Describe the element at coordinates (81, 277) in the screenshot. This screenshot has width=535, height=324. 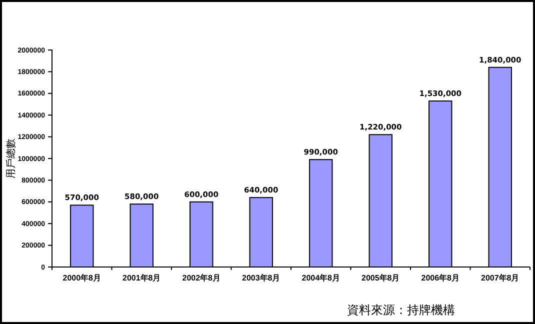
I see `x-tick-label: 2000年8月` at that location.